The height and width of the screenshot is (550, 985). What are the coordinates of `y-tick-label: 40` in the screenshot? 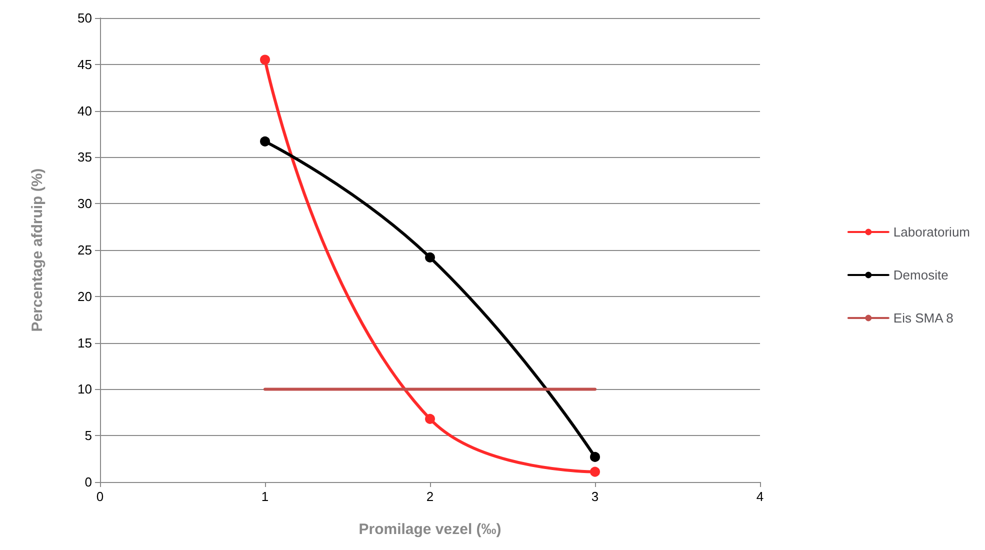 It's located at (85, 110).